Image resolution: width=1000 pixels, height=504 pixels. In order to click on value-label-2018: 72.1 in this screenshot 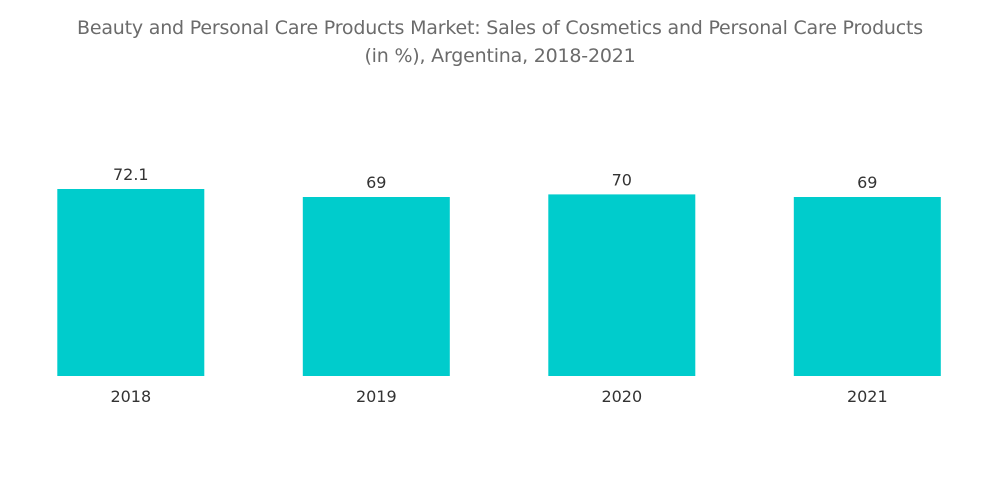, I will do `click(131, 174)`.